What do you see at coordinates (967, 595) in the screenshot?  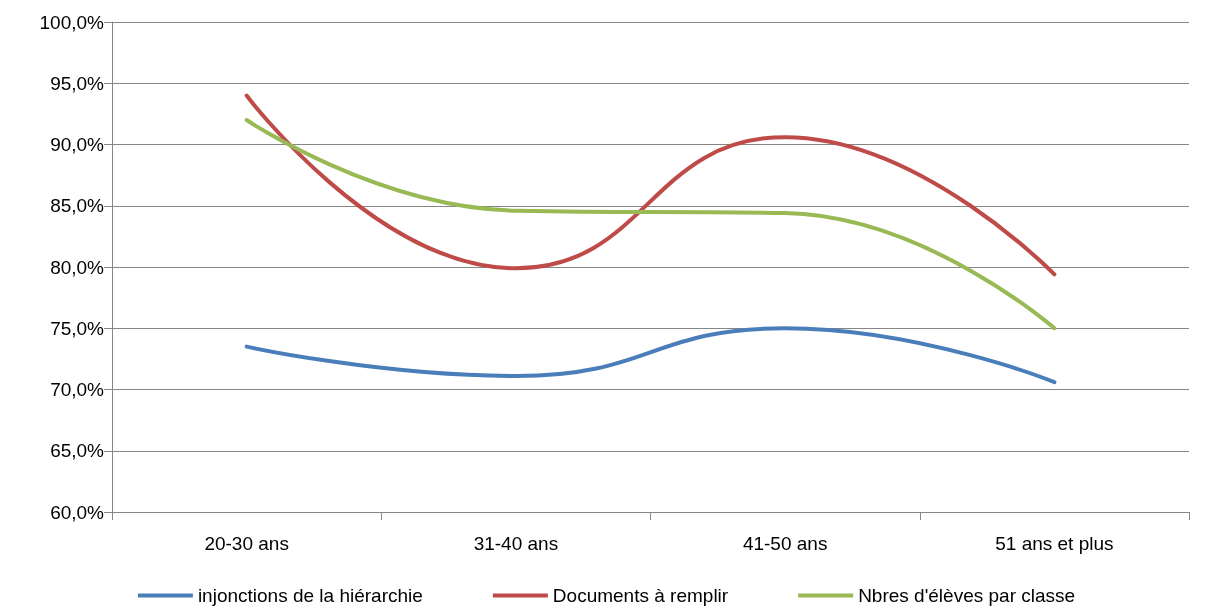 I see `legend-label: Nbres d'élèves par classe` at bounding box center [967, 595].